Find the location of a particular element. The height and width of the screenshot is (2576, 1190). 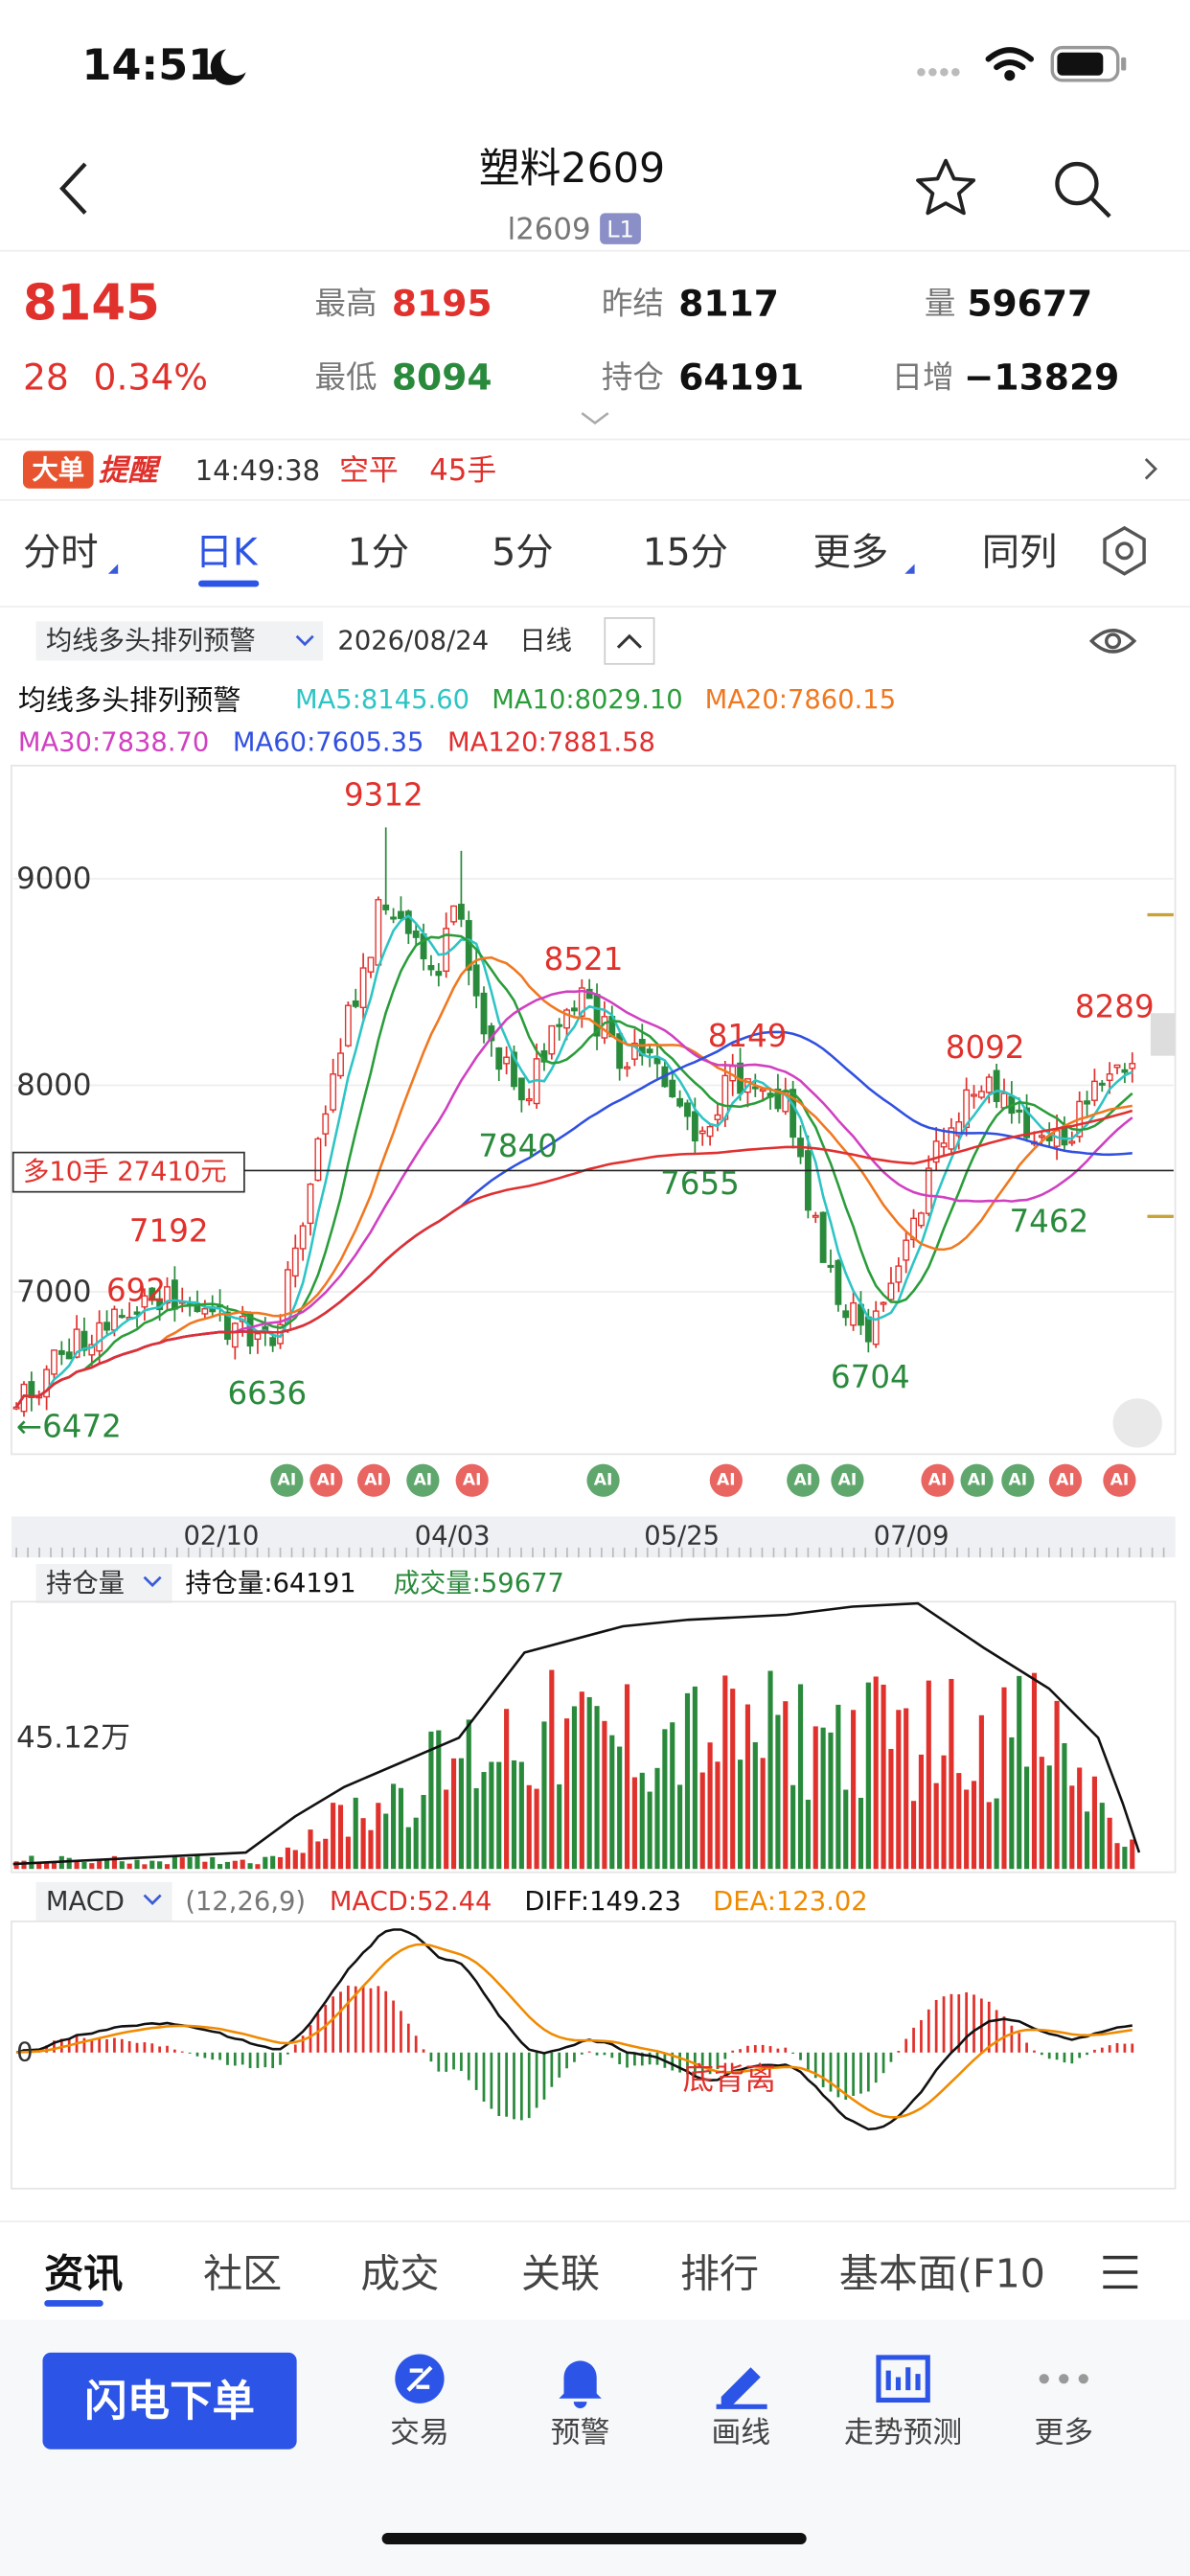

period-tab: 同列 is located at coordinates (1020, 553).